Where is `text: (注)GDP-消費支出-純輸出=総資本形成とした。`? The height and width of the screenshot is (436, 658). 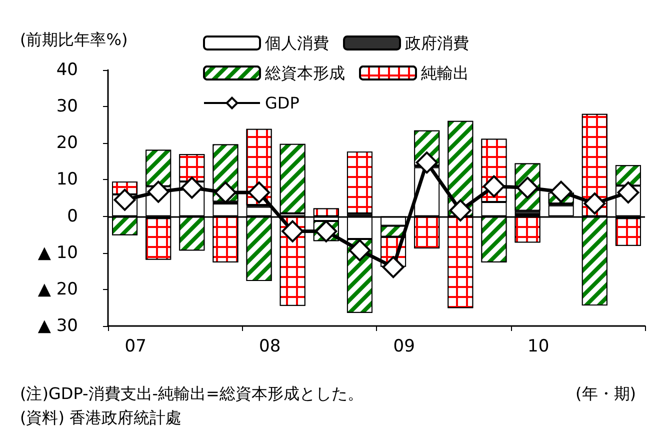
text: (注)GDP-消費支出-純輸出=総資本形成とした。 is located at coordinates (192, 394).